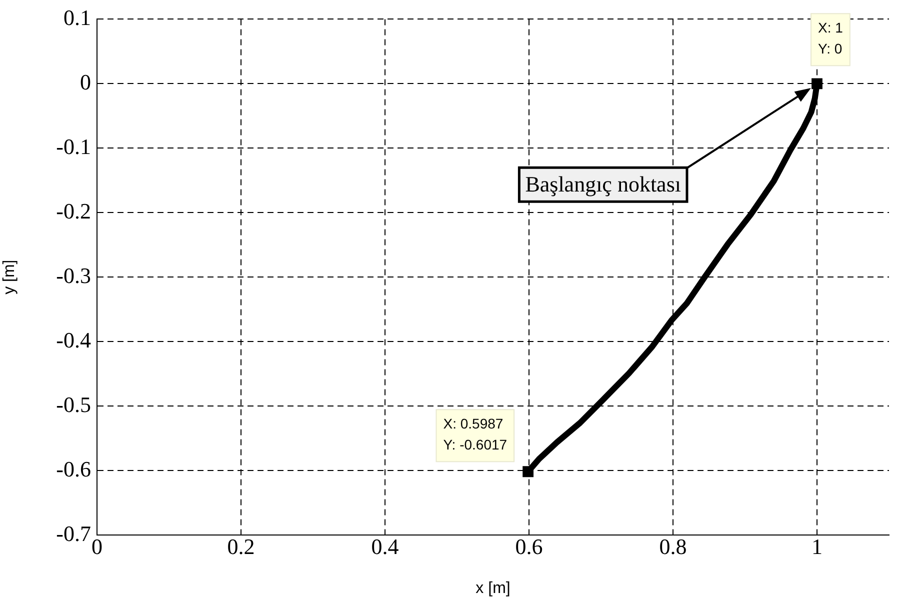 The height and width of the screenshot is (598, 897). I want to click on y-tick-label: -0.4, so click(73, 339).